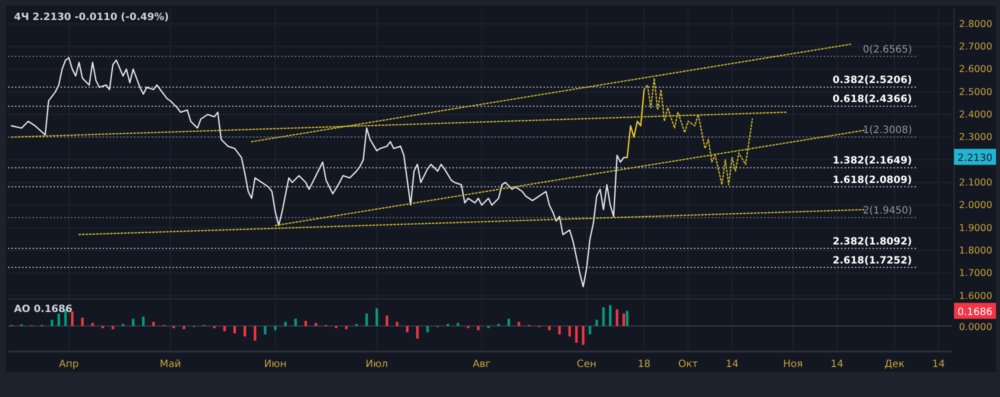  What do you see at coordinates (975, 228) in the screenshot?
I see `y-tick-label: 1.9000` at bounding box center [975, 228].